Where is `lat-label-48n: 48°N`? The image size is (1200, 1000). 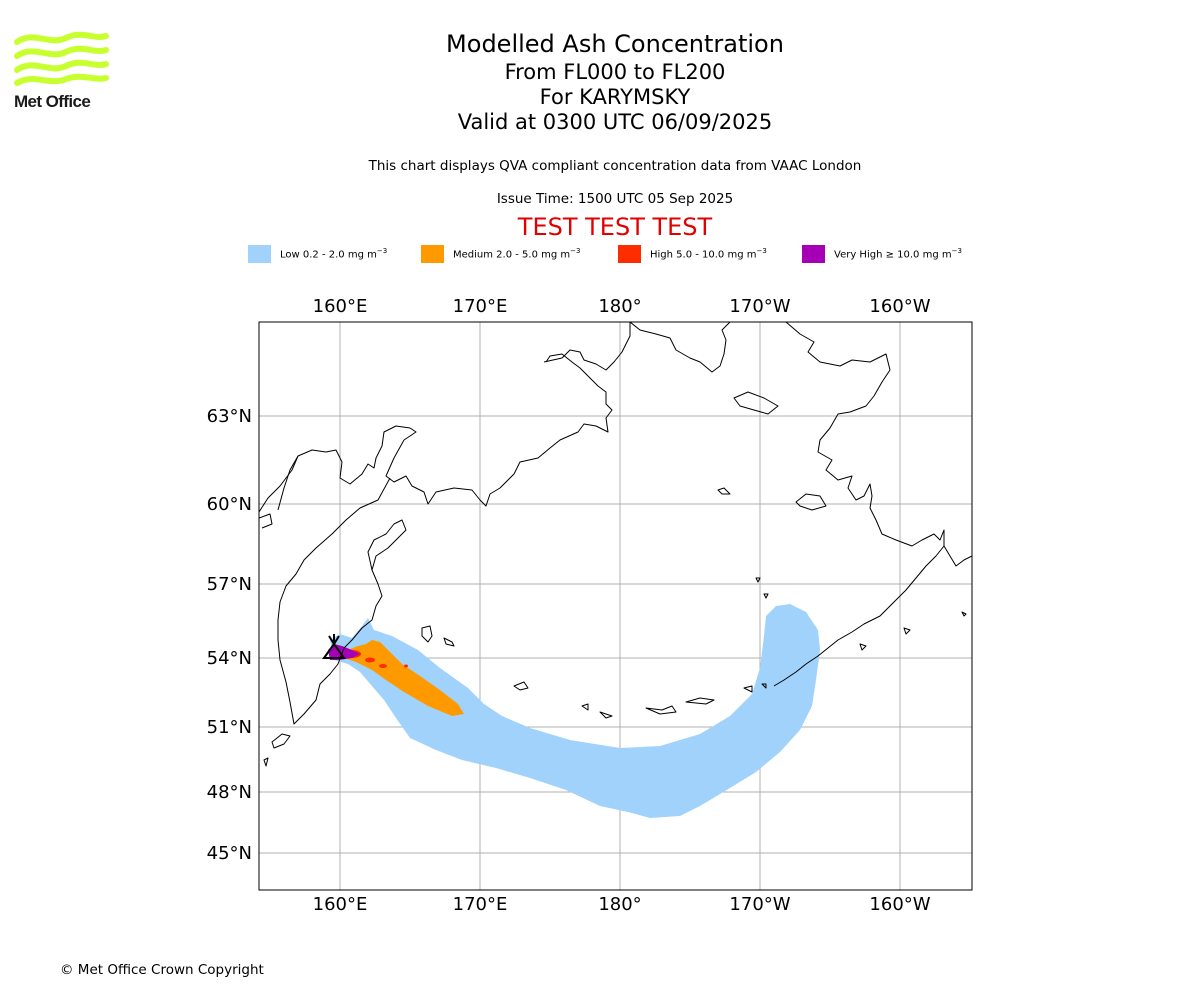
lat-label-48n: 48°N is located at coordinates (229, 792).